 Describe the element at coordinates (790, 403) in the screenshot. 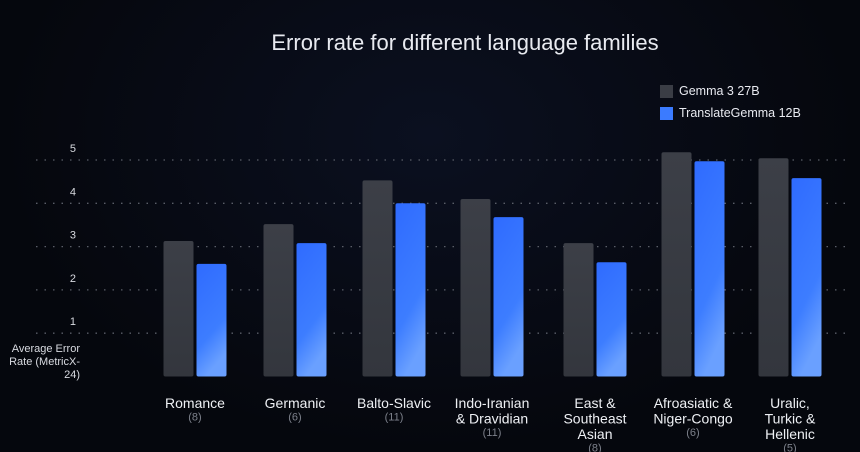

I see `category-label: Uralic,` at that location.